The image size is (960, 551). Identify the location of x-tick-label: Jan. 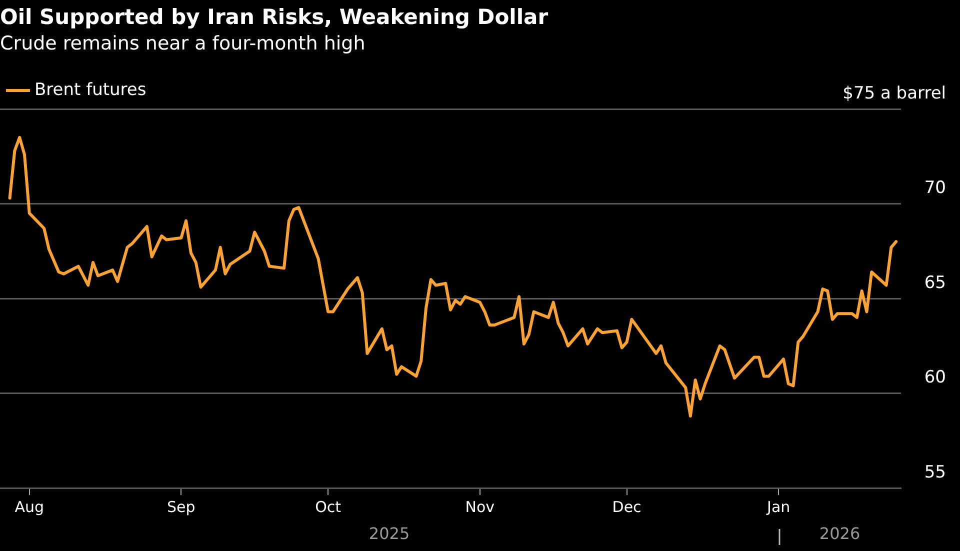
(778, 507).